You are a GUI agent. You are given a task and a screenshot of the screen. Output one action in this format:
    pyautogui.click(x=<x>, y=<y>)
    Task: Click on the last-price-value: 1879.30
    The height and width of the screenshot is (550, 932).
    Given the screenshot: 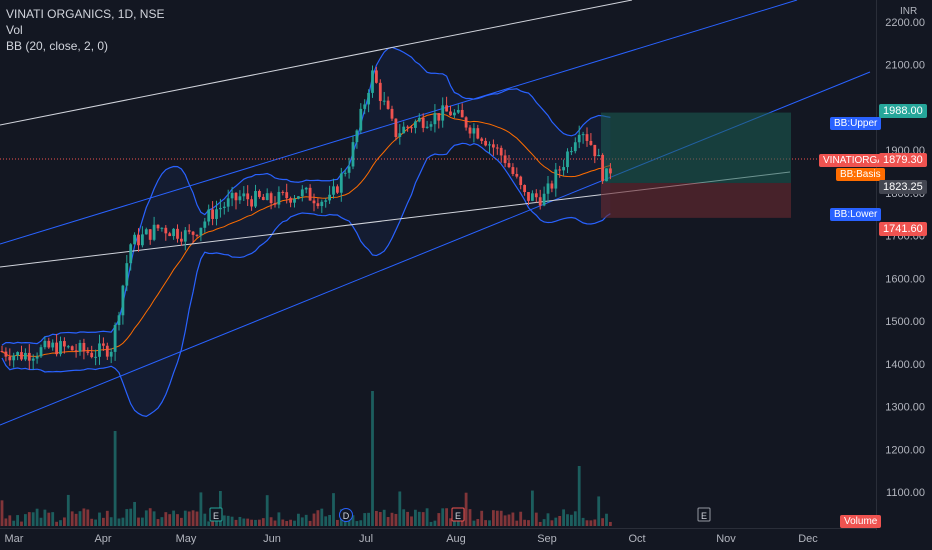 What is the action you would take?
    pyautogui.click(x=903, y=160)
    